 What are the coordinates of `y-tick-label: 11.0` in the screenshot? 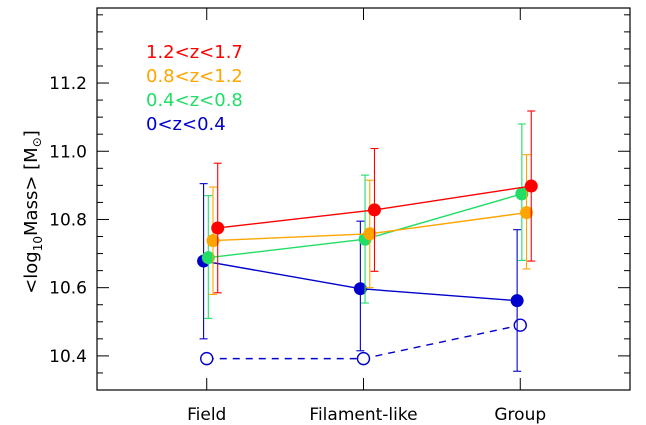 It's located at (68, 152).